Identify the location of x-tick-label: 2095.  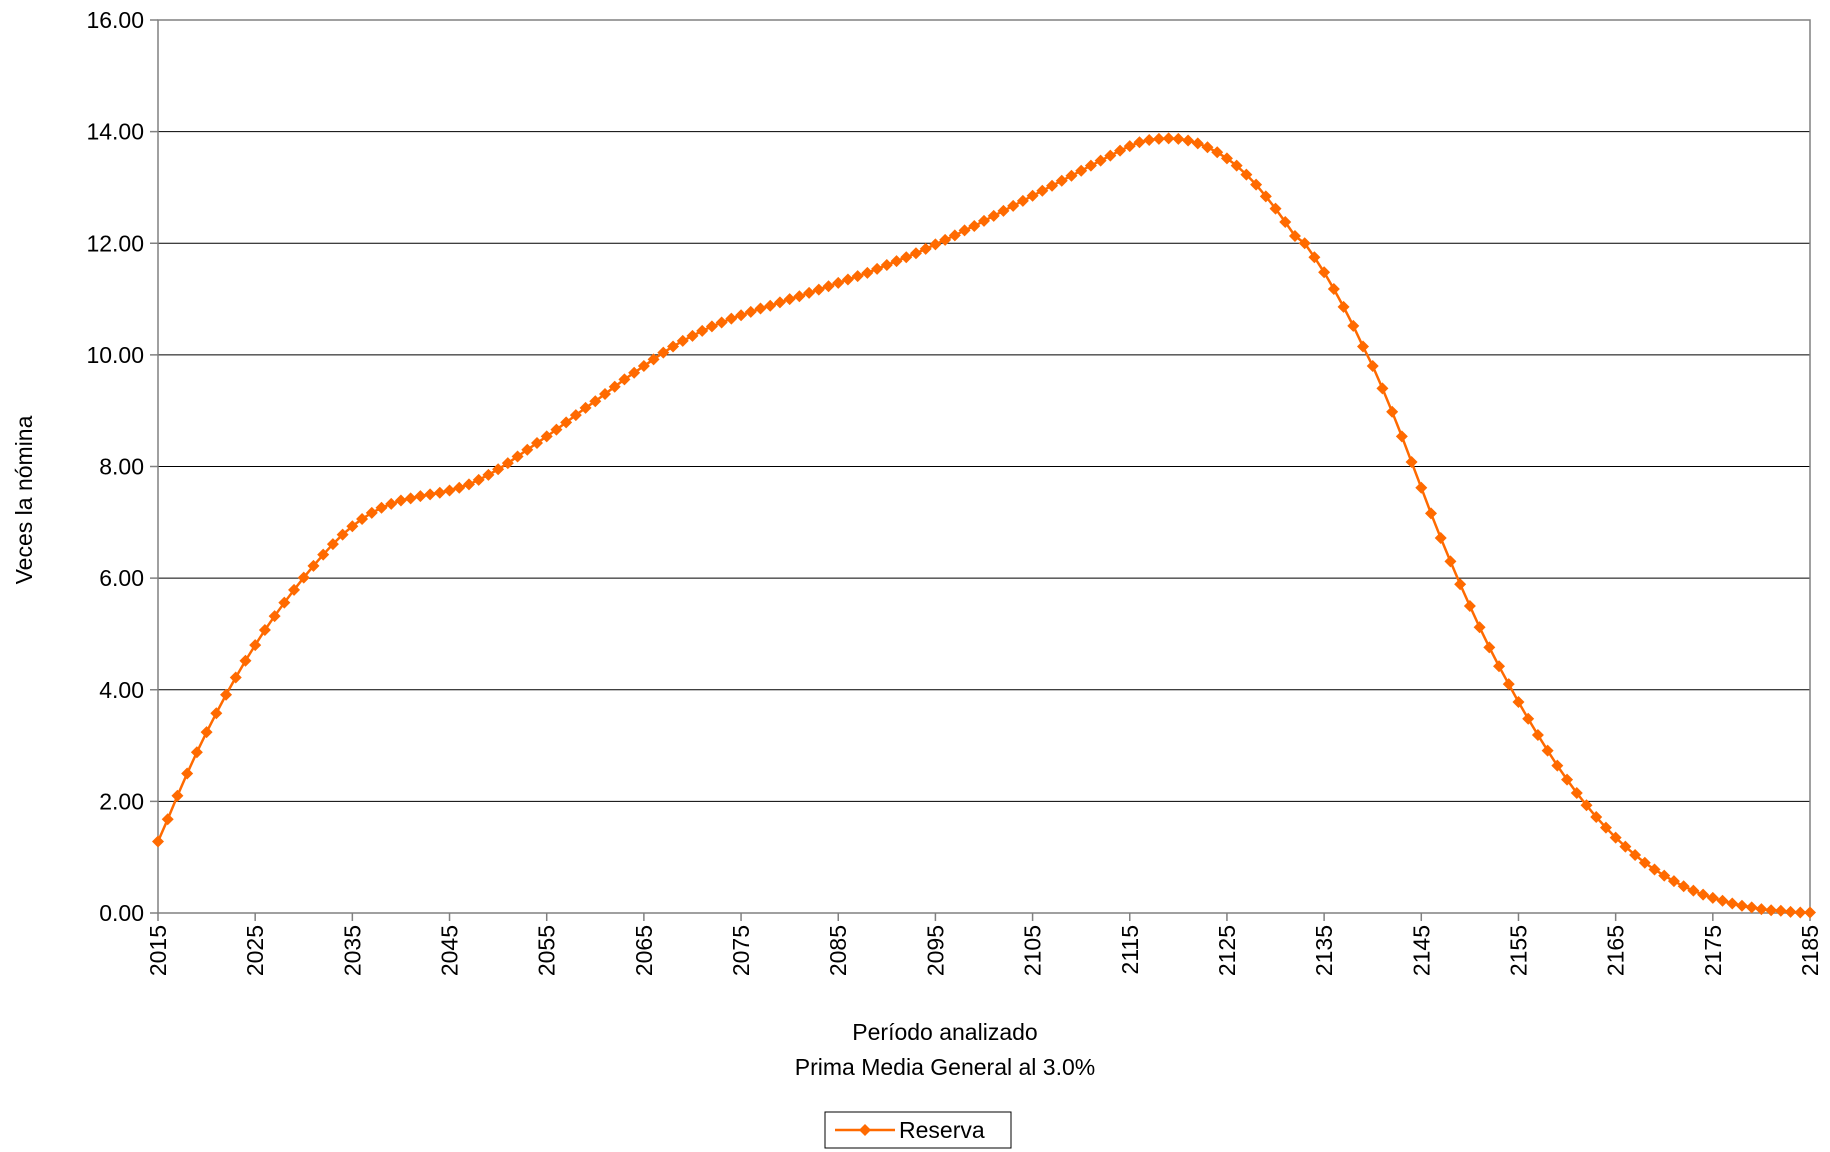
(935, 950).